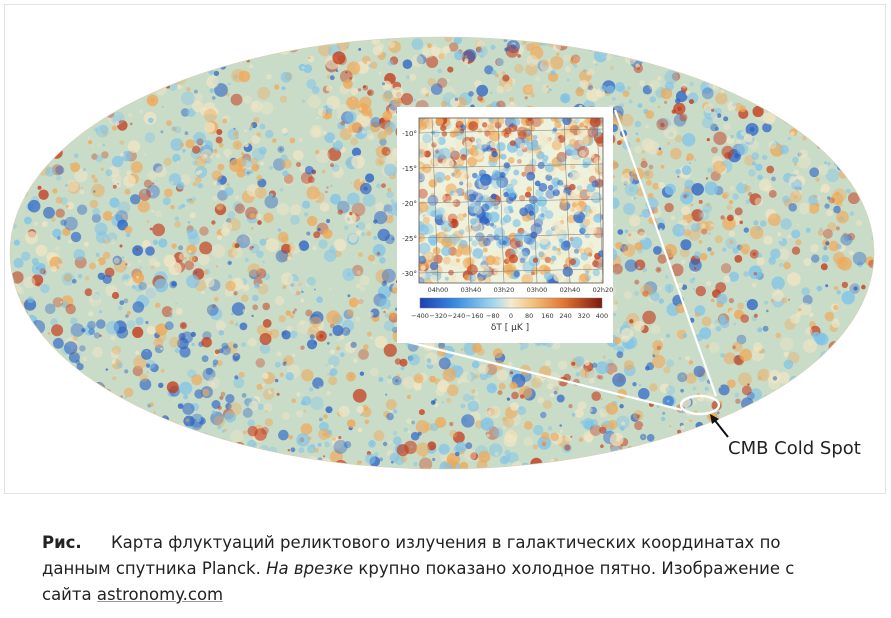  Describe the element at coordinates (603, 290) in the screenshot. I see `inset-x-tick: 02h20` at that location.